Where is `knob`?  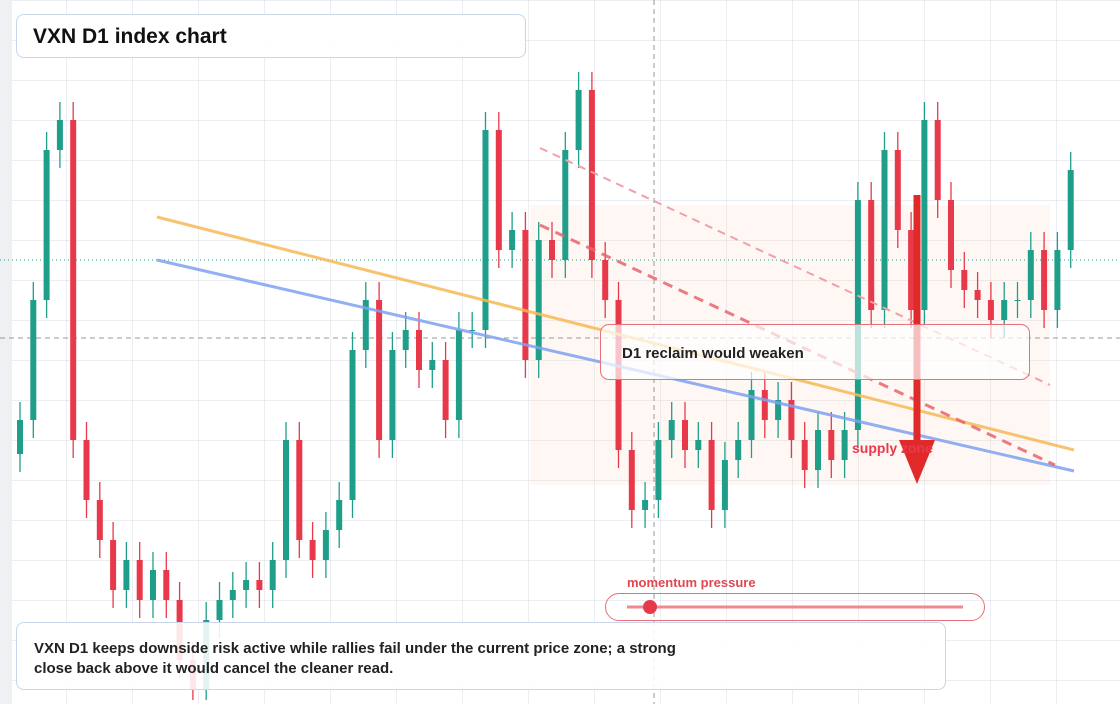 knob is located at coordinates (650, 607).